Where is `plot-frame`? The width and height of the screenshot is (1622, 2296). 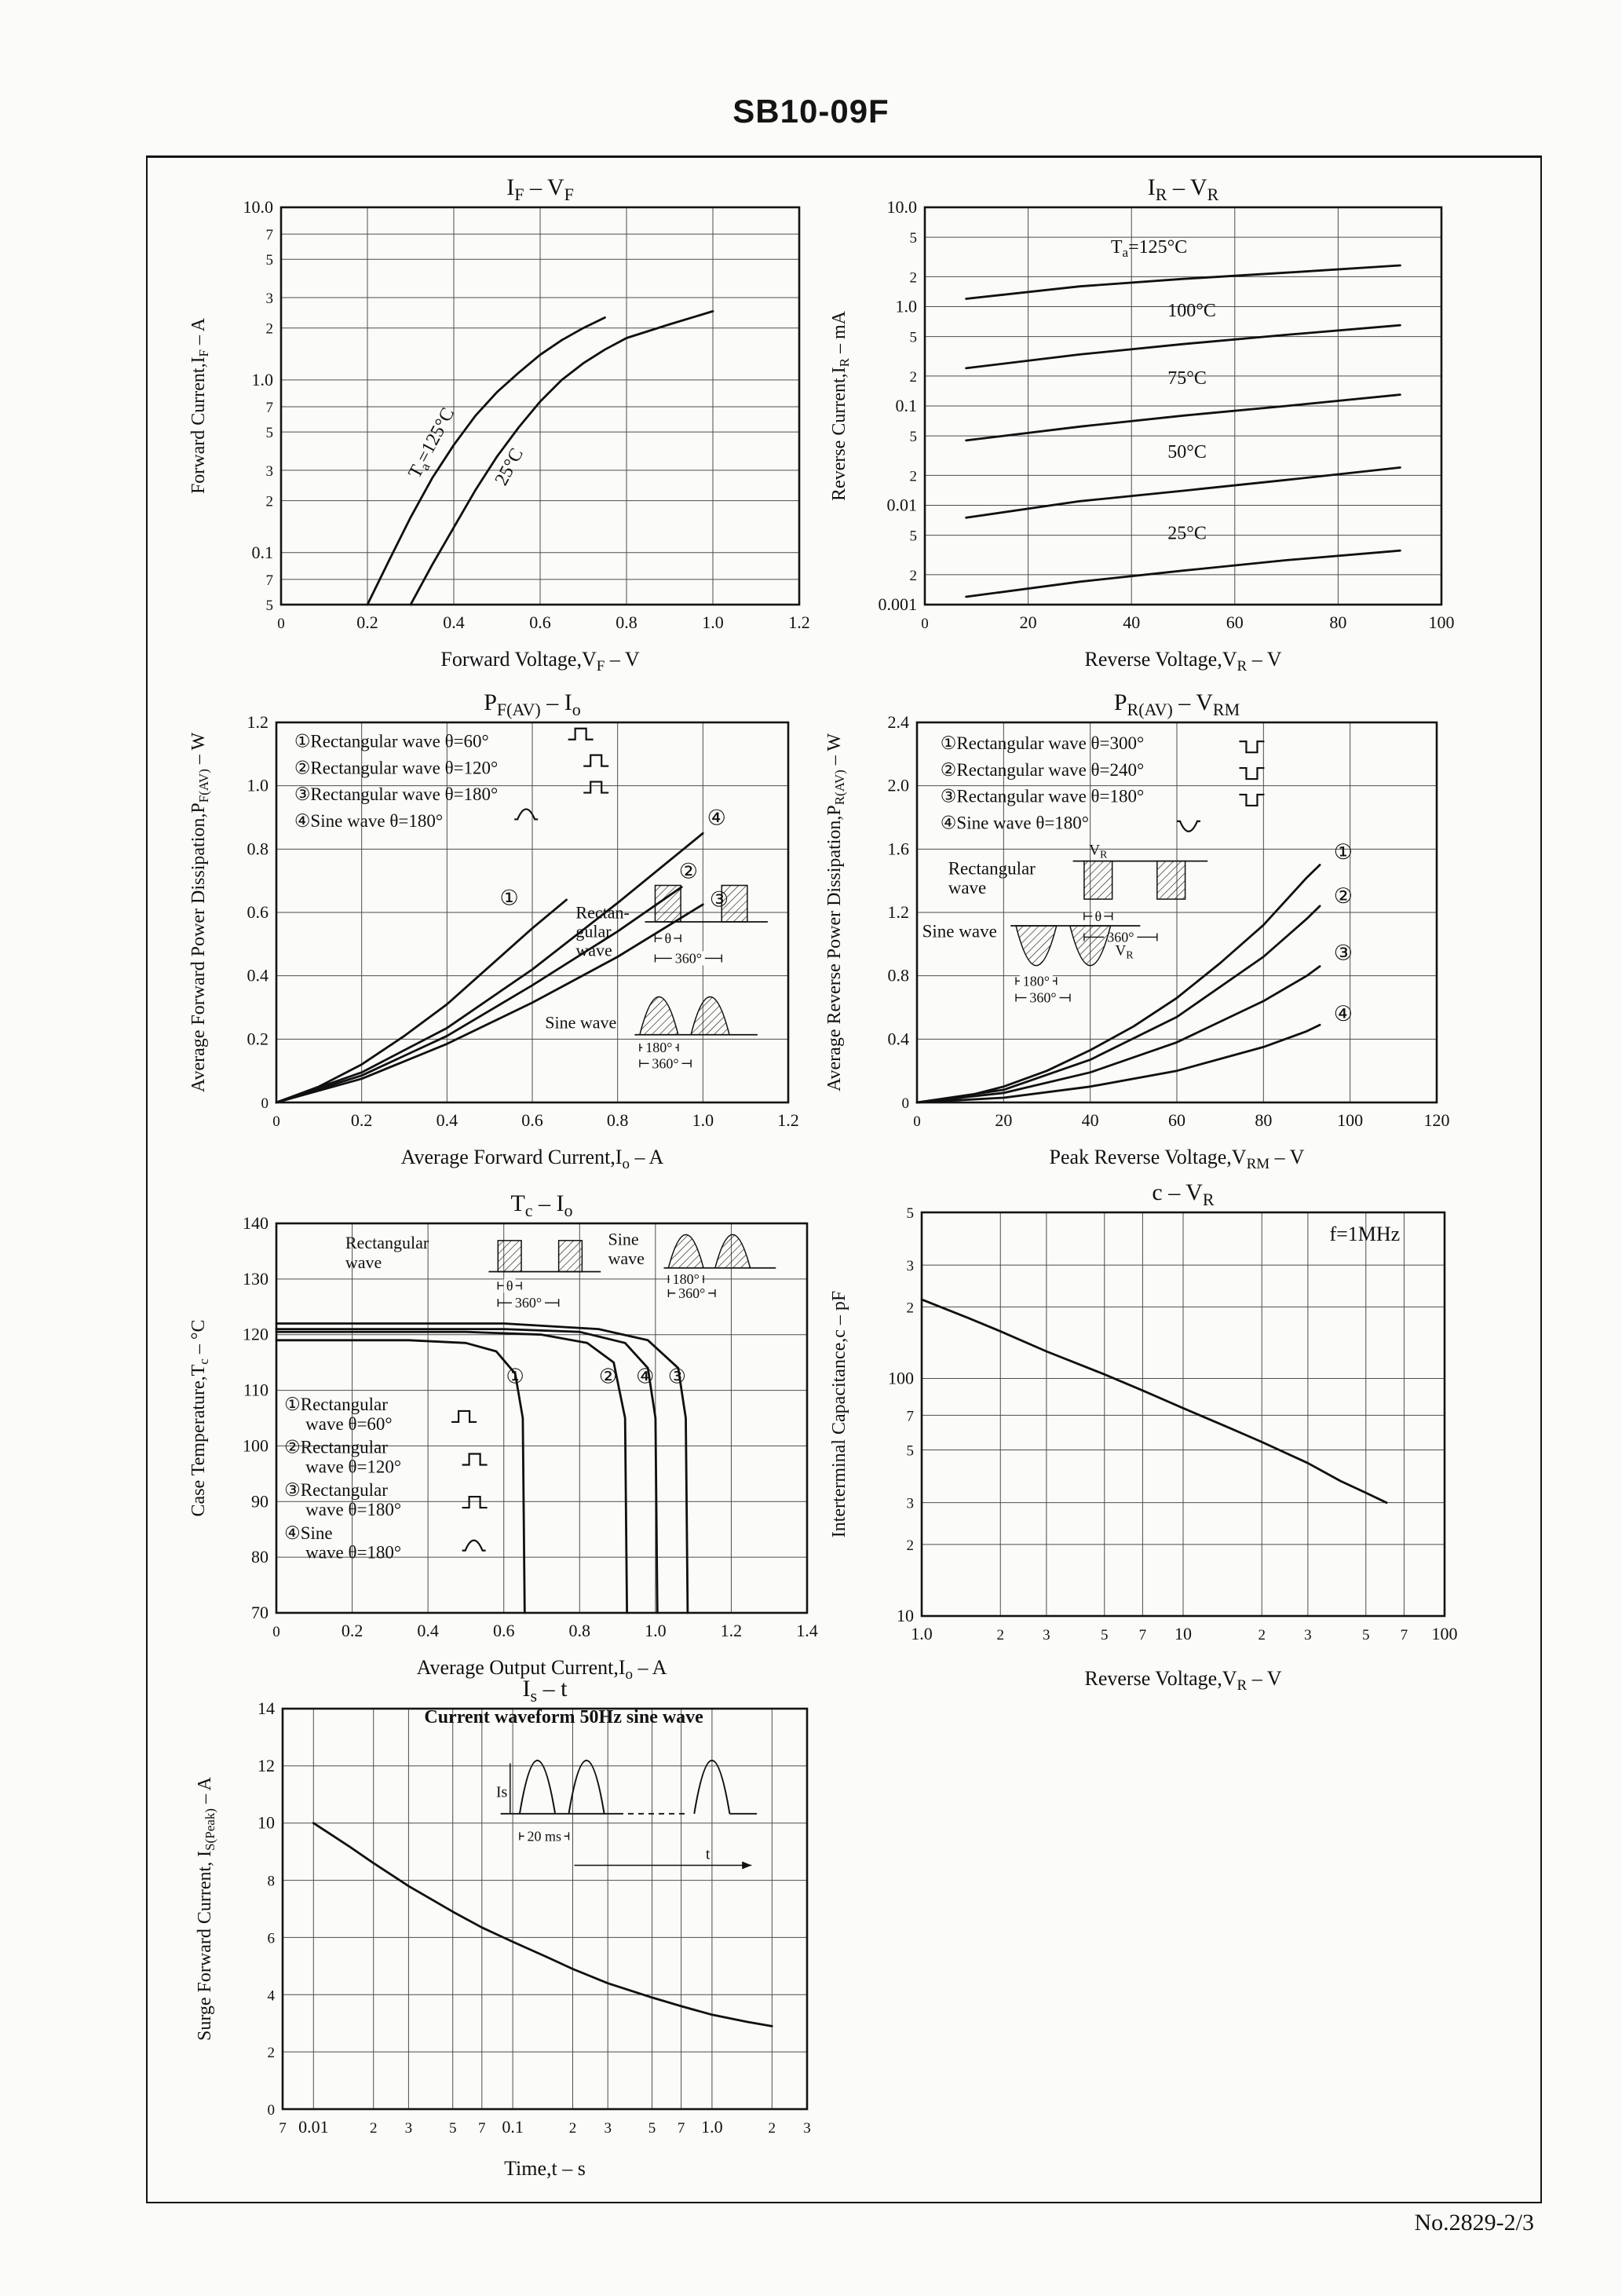 plot-frame is located at coordinates (542, 1418).